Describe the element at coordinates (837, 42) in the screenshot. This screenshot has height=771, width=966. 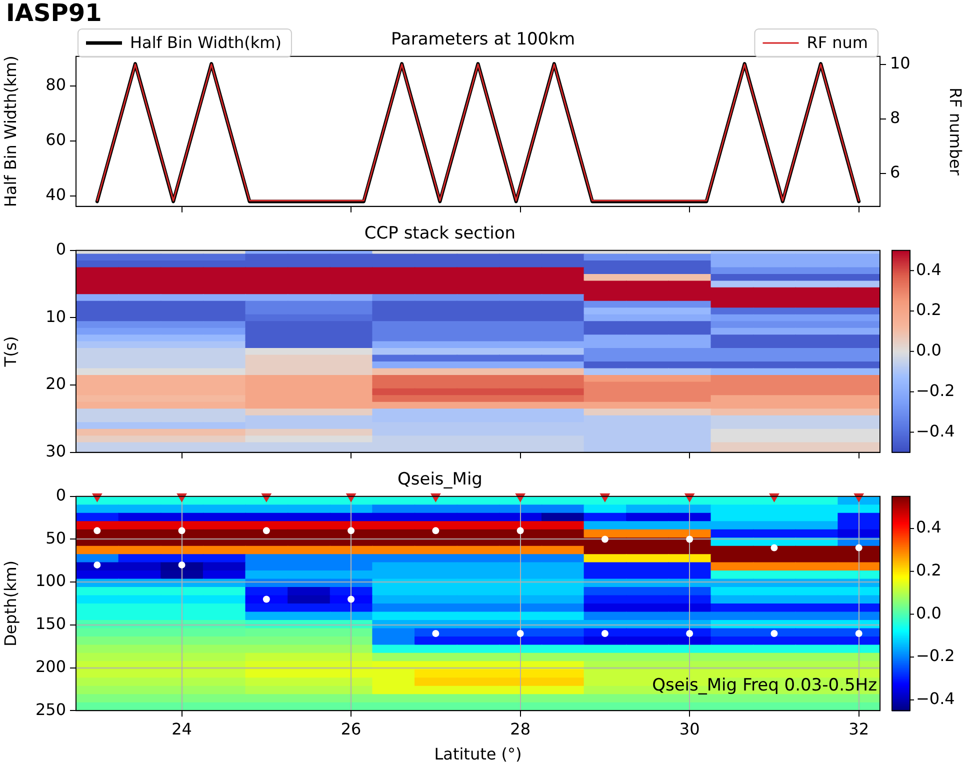
I see `legend-label: RF num` at that location.